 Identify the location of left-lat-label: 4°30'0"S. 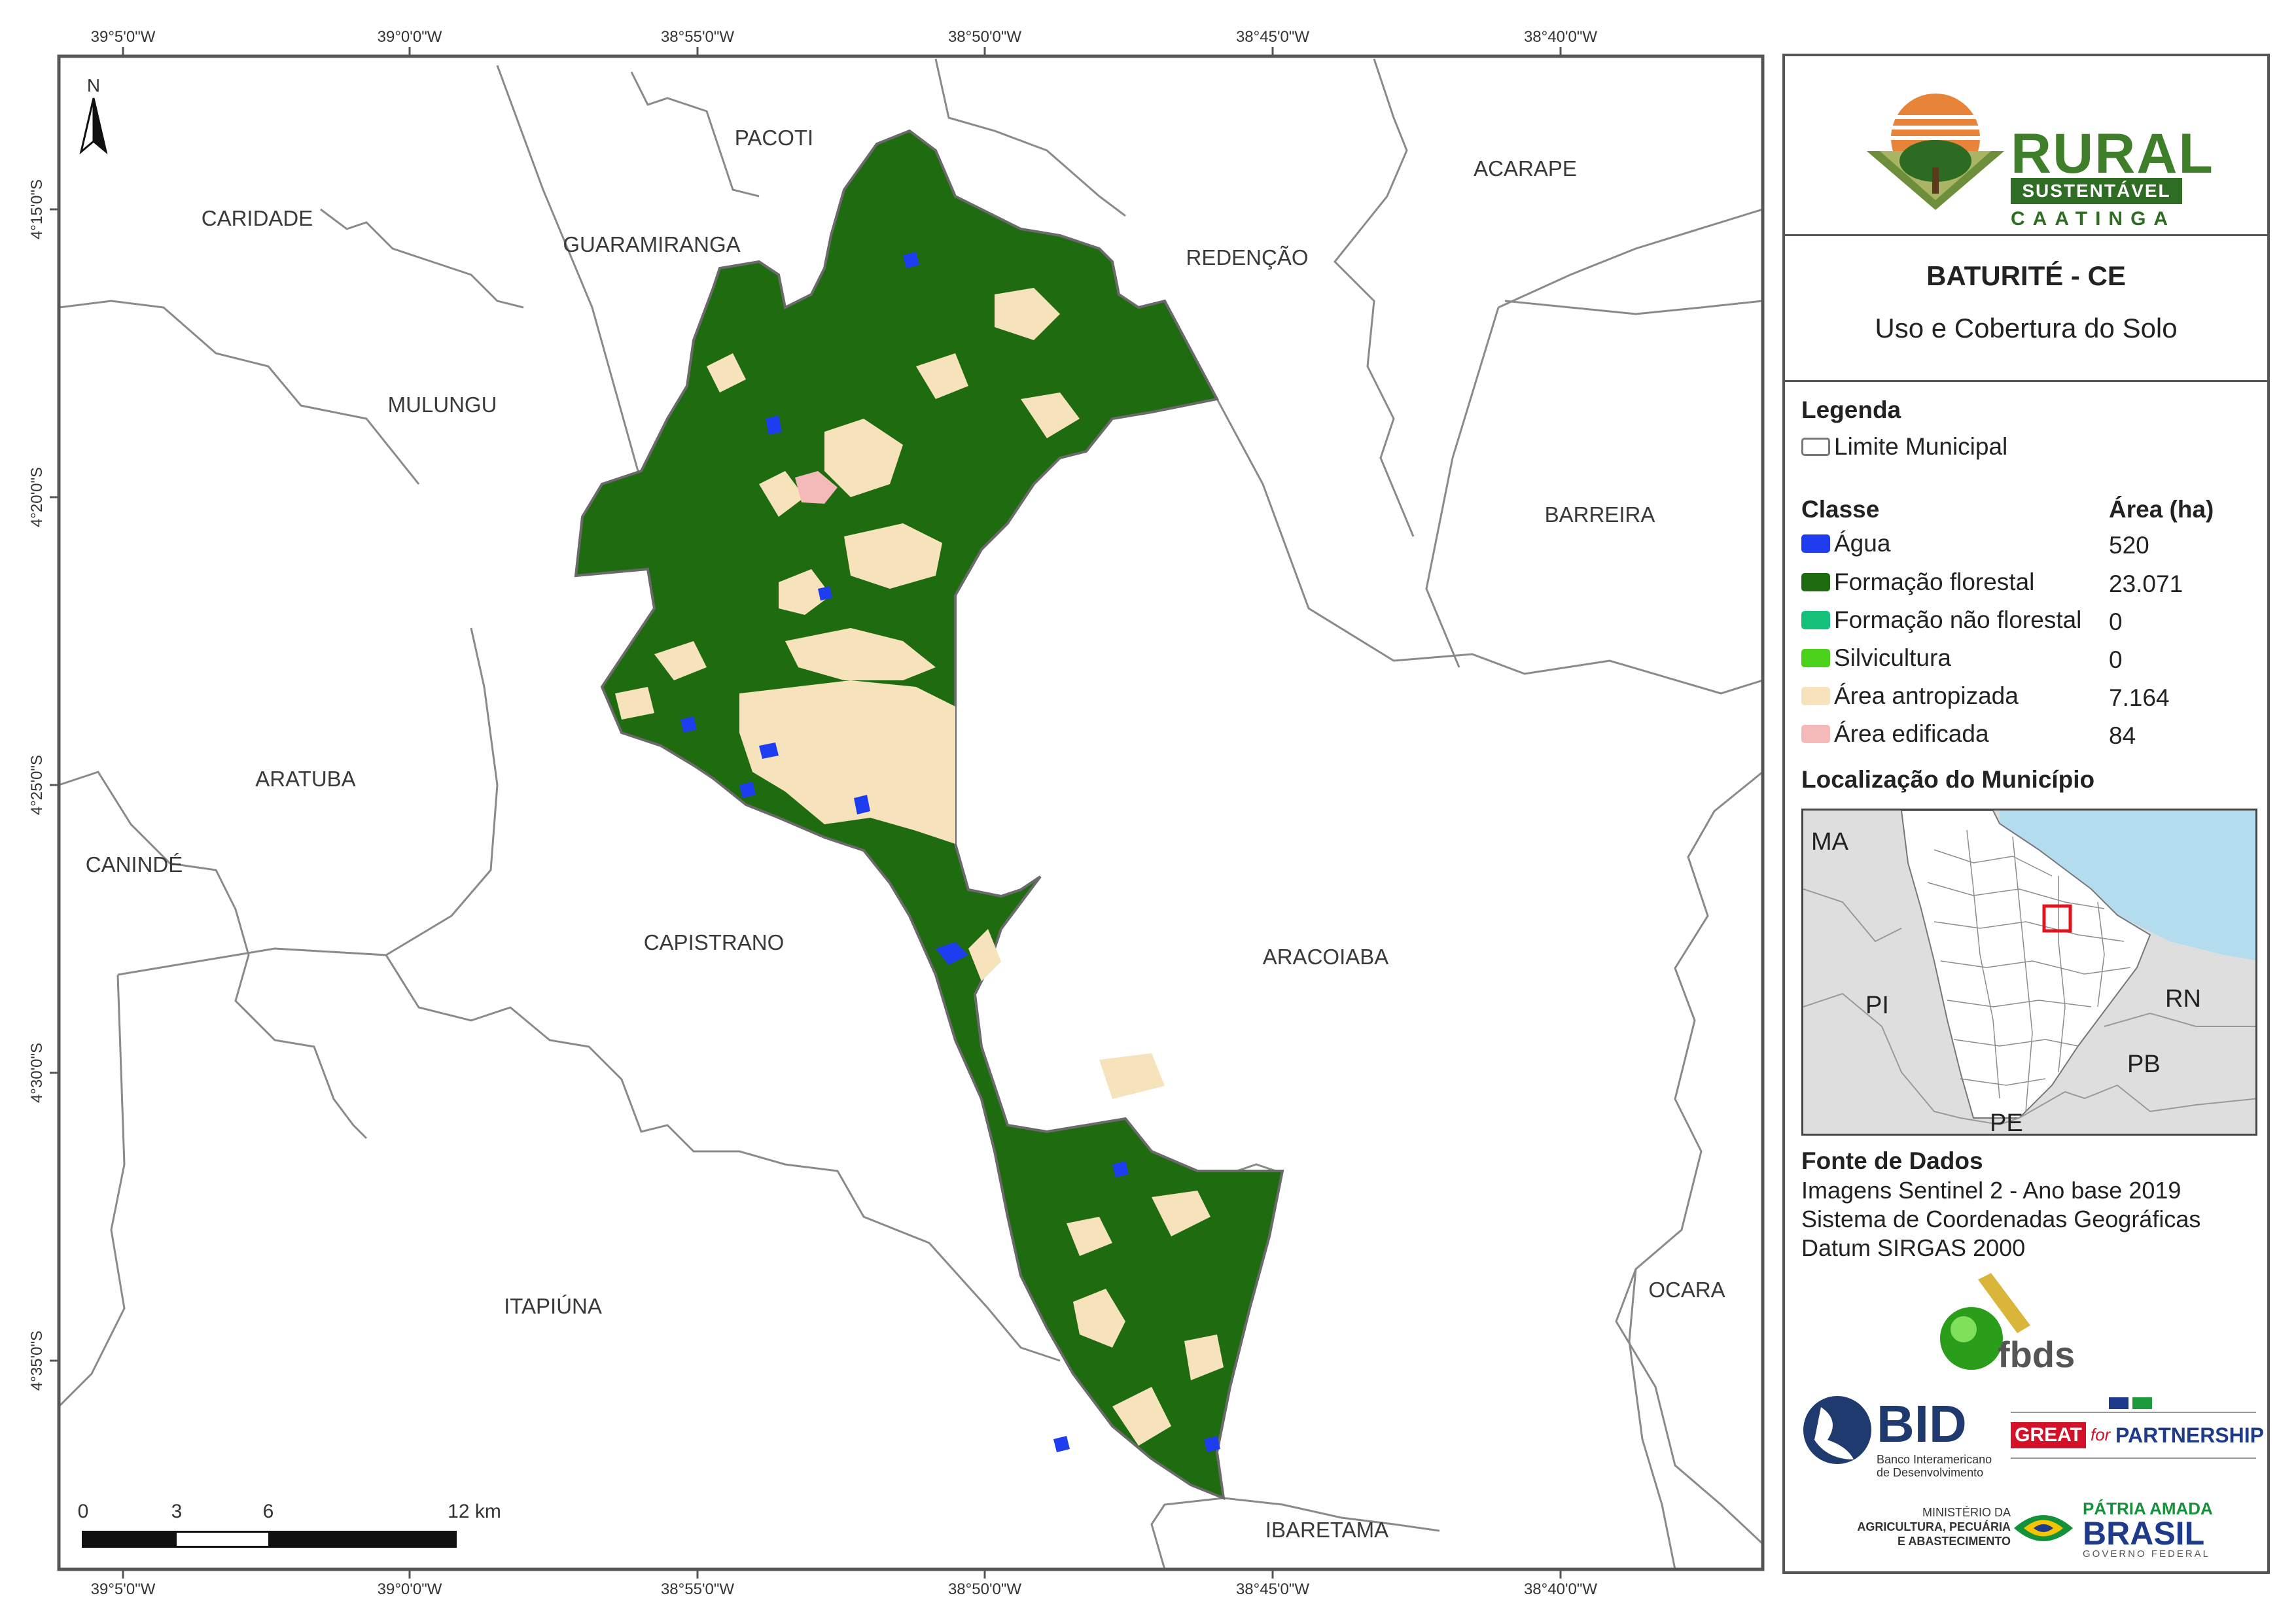
(37, 1073).